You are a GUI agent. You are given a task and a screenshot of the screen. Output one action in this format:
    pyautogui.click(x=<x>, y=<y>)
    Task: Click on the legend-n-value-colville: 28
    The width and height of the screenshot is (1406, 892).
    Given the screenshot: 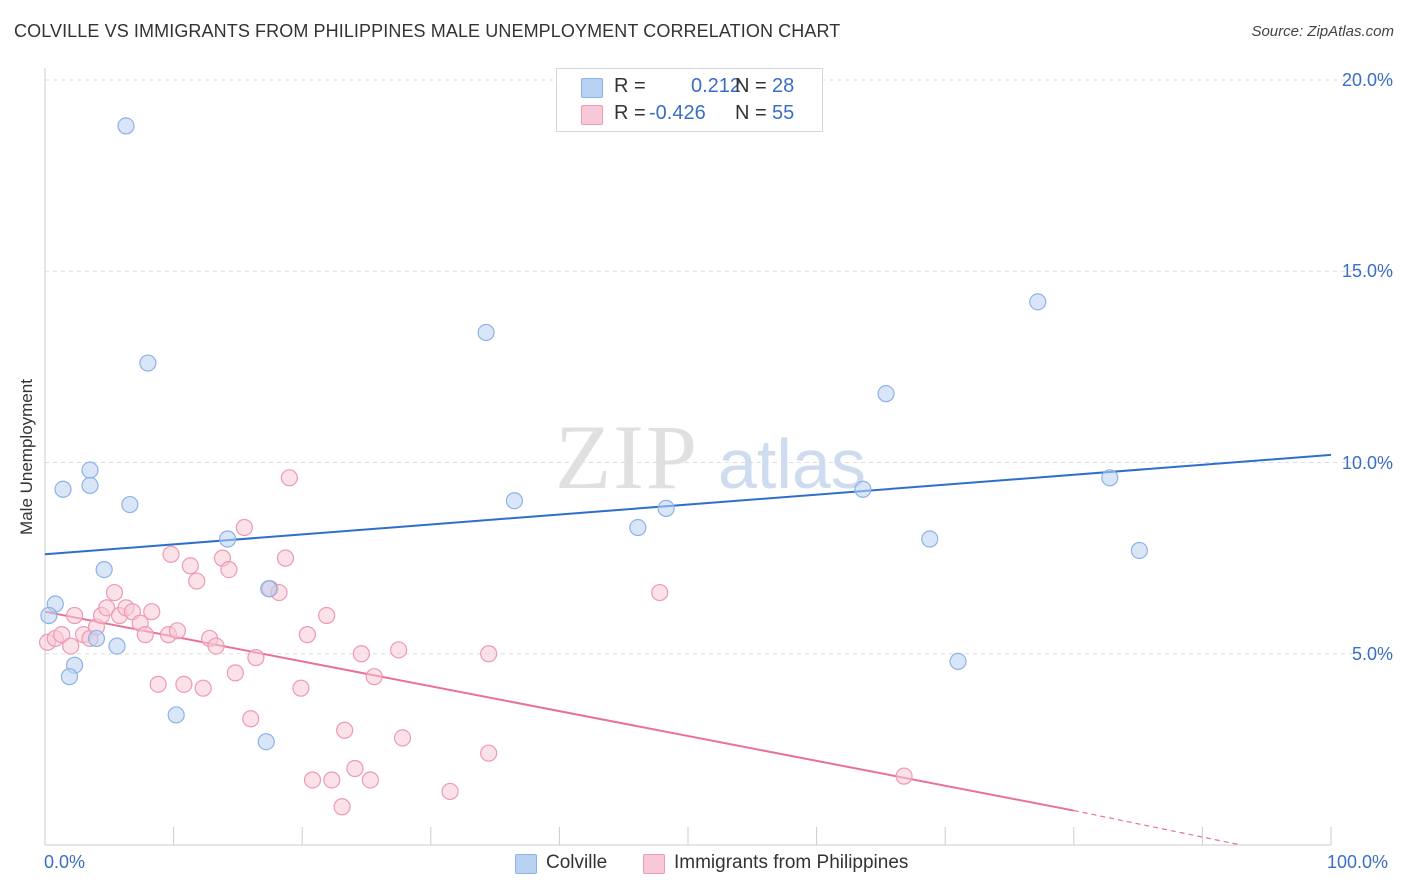 What is the action you would take?
    pyautogui.click(x=783, y=86)
    